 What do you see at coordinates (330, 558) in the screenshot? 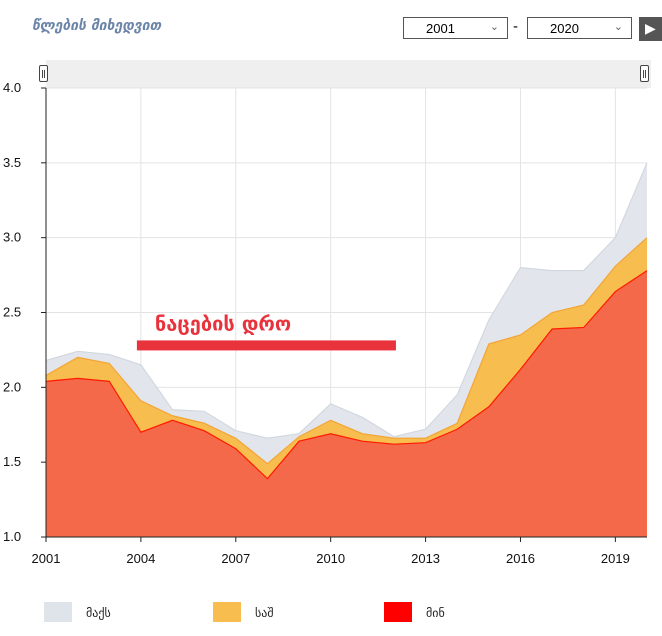
I see `x-tick-label-3: 2010` at bounding box center [330, 558].